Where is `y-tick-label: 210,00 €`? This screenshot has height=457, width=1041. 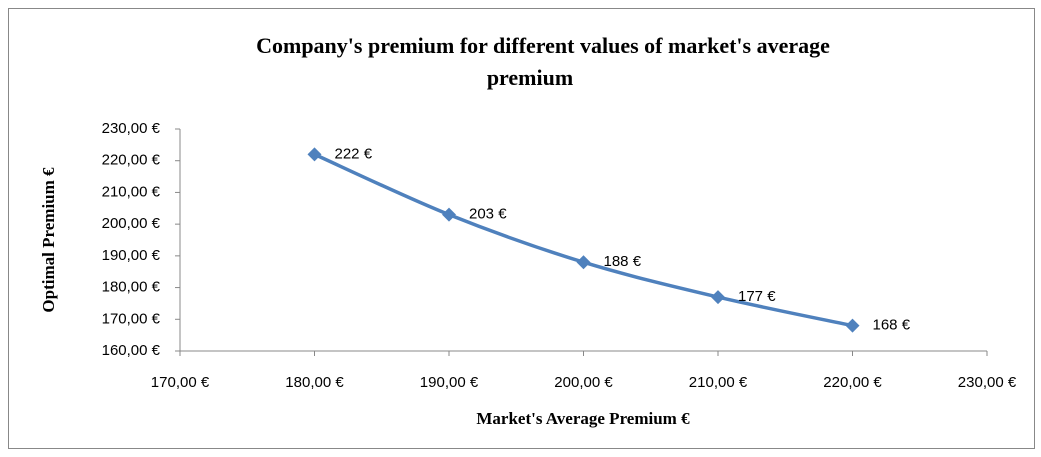
y-tick-label: 210,00 € is located at coordinates (131, 191).